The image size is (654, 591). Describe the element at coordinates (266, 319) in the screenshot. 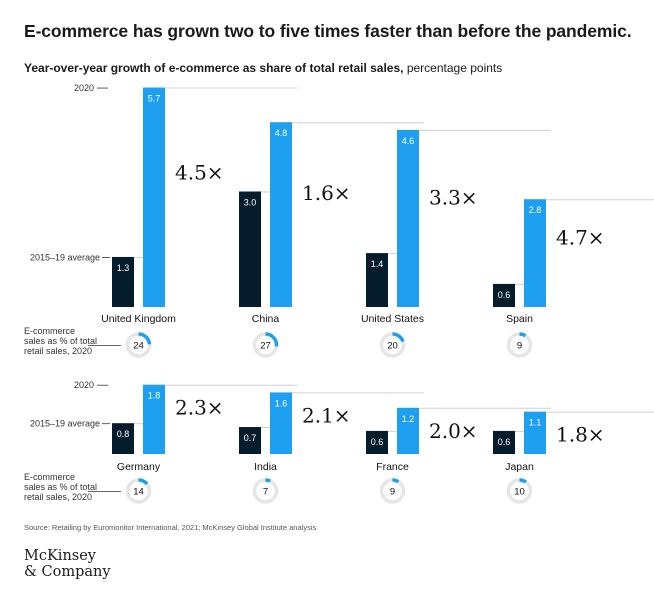

I see `country-label-china: China` at that location.